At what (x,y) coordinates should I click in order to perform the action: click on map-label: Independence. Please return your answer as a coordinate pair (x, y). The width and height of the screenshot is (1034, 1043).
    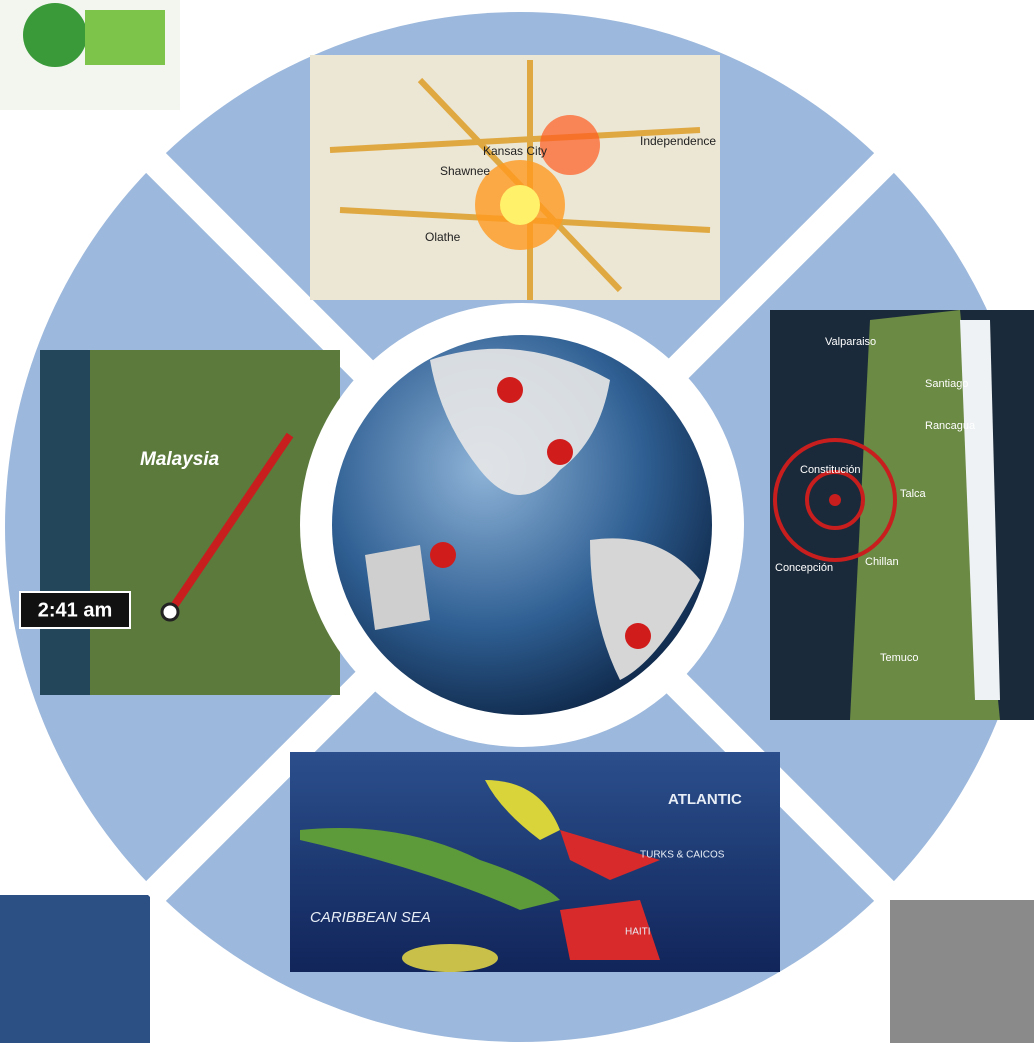
    Looking at the image, I should click on (678, 141).